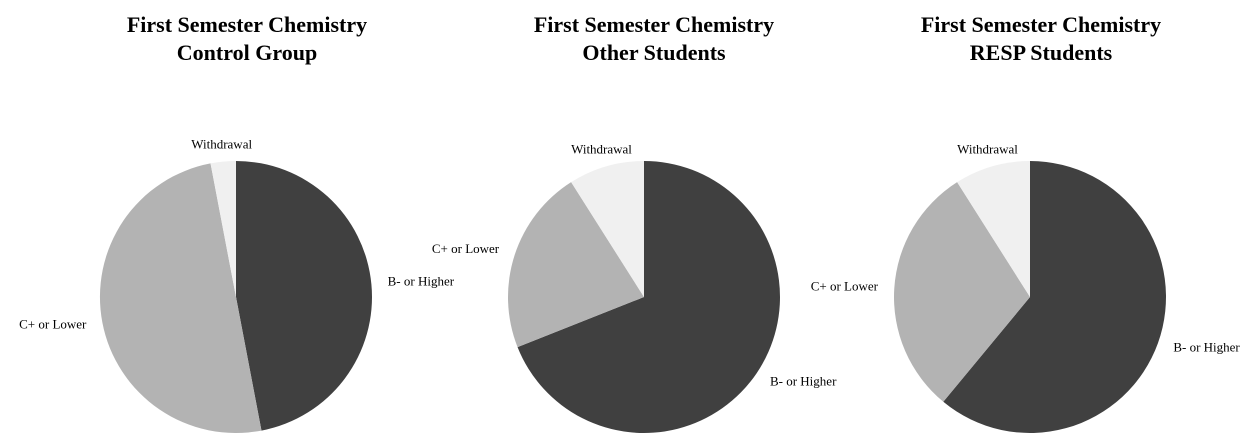 The height and width of the screenshot is (435, 1249). What do you see at coordinates (247, 52) in the screenshot?
I see `chart-subtitle: Control Group` at bounding box center [247, 52].